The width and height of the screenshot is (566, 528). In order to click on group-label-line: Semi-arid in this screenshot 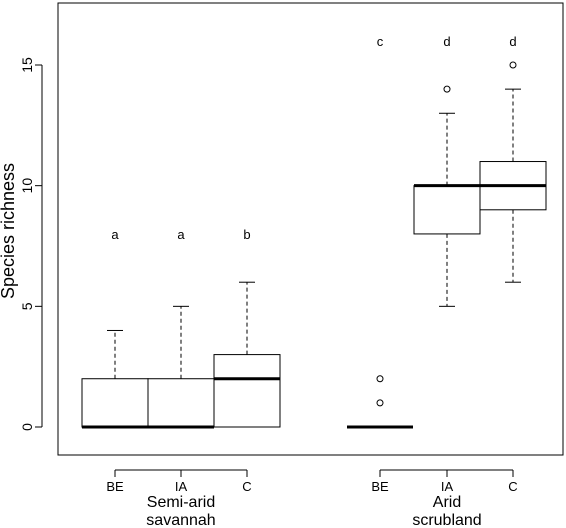, I will do `click(181, 502)`.